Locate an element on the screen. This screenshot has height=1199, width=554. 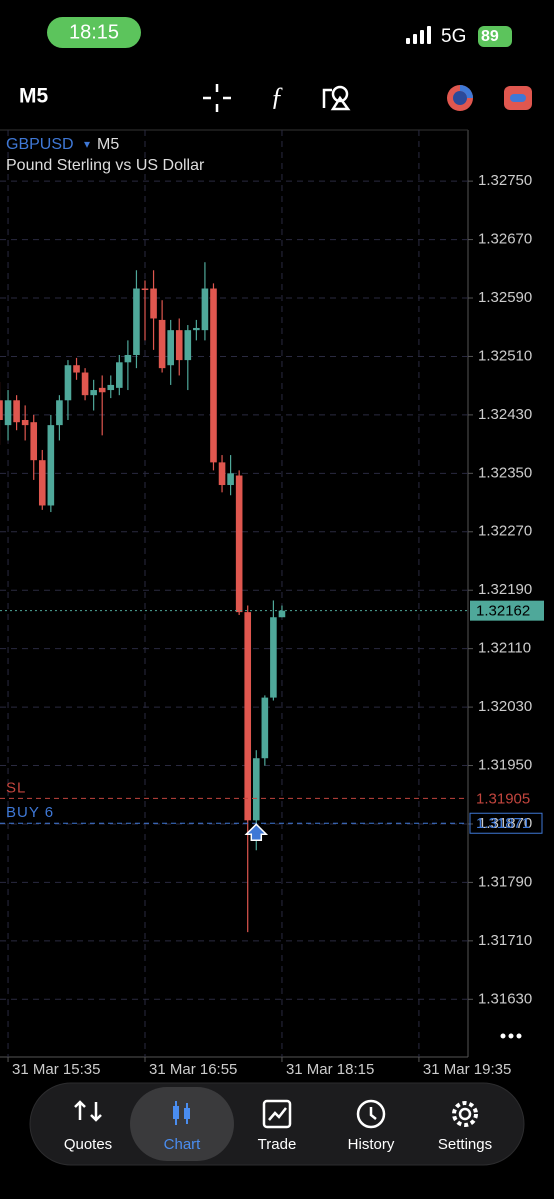
y-tick-label: 1.31790 is located at coordinates (505, 881).